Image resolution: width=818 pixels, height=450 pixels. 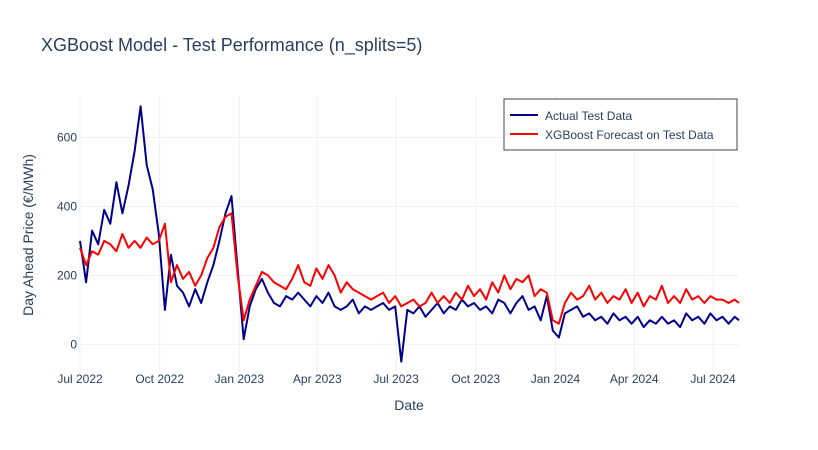 What do you see at coordinates (556, 379) in the screenshot?
I see `x-tick-label: Jan 2024` at bounding box center [556, 379].